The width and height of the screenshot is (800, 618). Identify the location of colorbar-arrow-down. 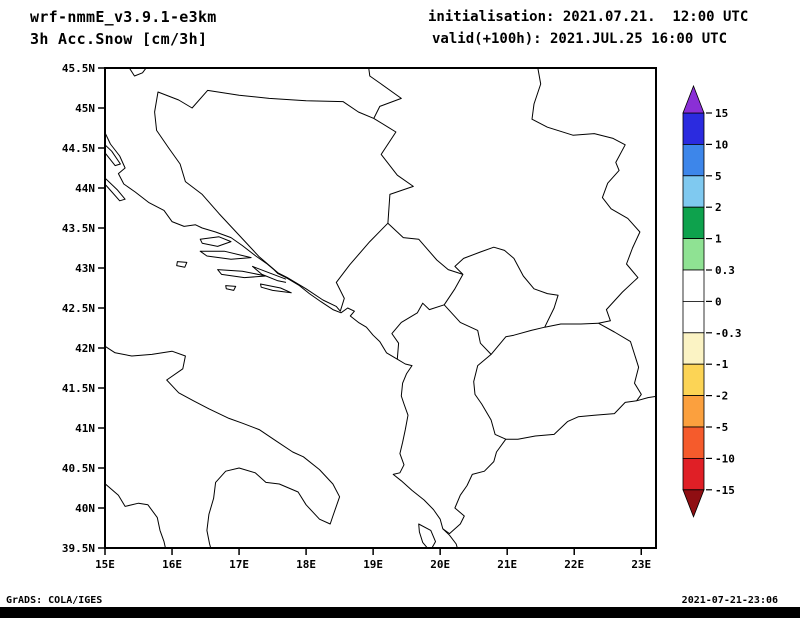
(693, 503).